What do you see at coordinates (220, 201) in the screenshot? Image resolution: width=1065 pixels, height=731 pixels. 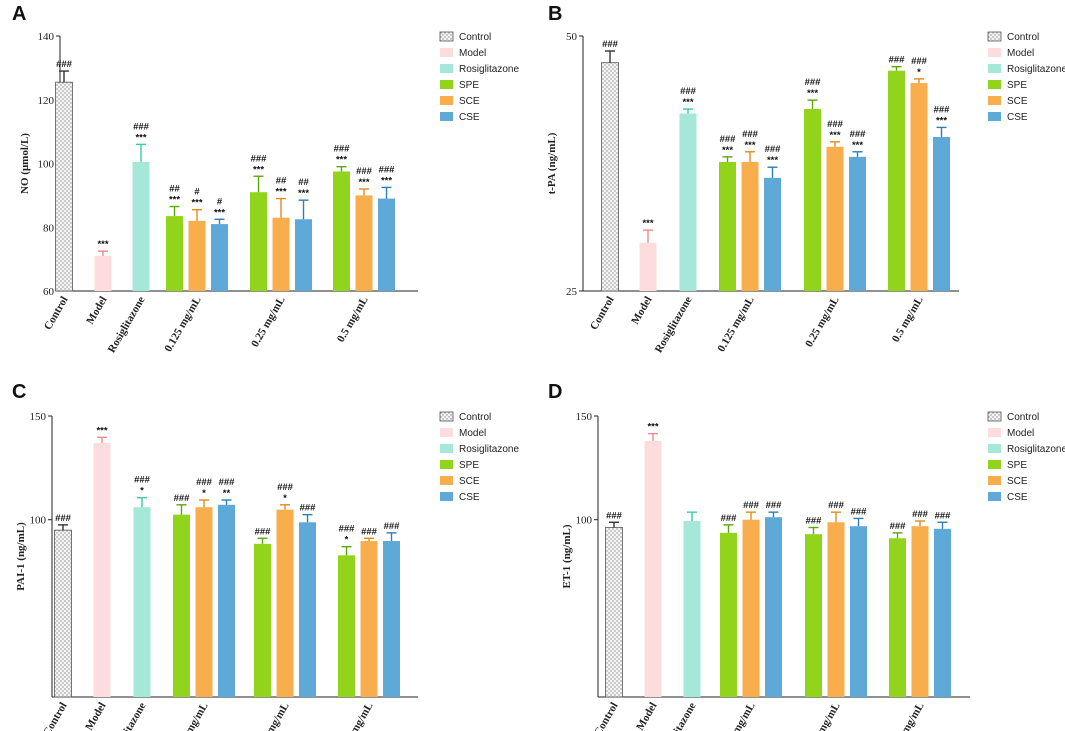 I see `significance-label: #` at bounding box center [220, 201].